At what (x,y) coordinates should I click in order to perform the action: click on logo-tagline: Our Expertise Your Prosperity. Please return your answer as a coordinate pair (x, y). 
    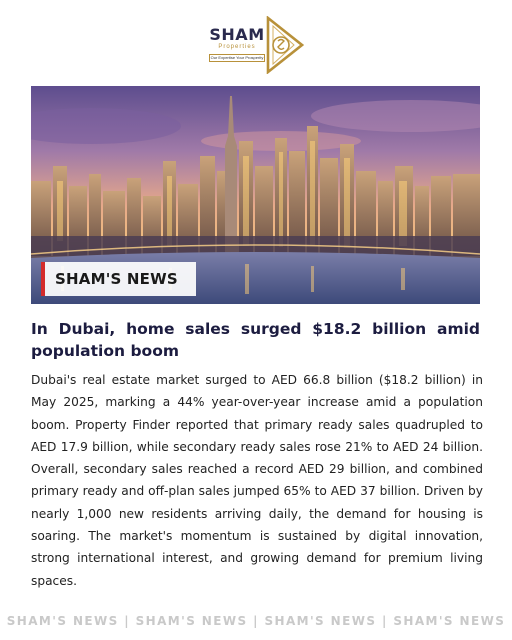
    Looking at the image, I should click on (237, 58).